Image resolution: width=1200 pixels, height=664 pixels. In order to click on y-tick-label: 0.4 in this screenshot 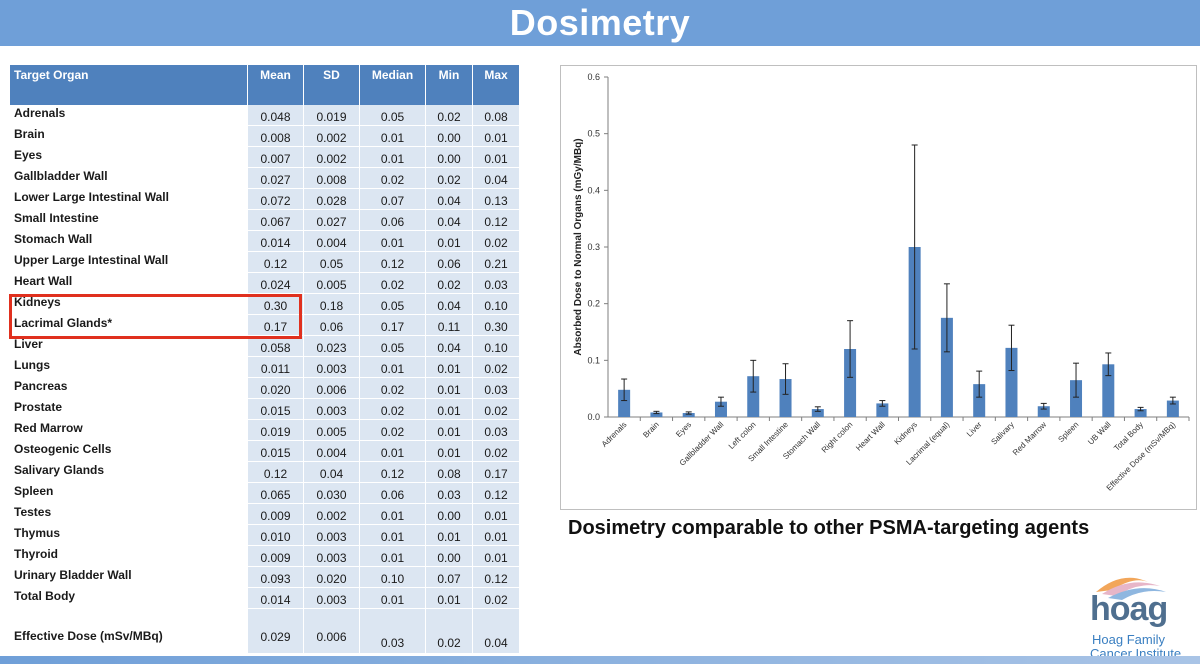, I will do `click(593, 190)`.